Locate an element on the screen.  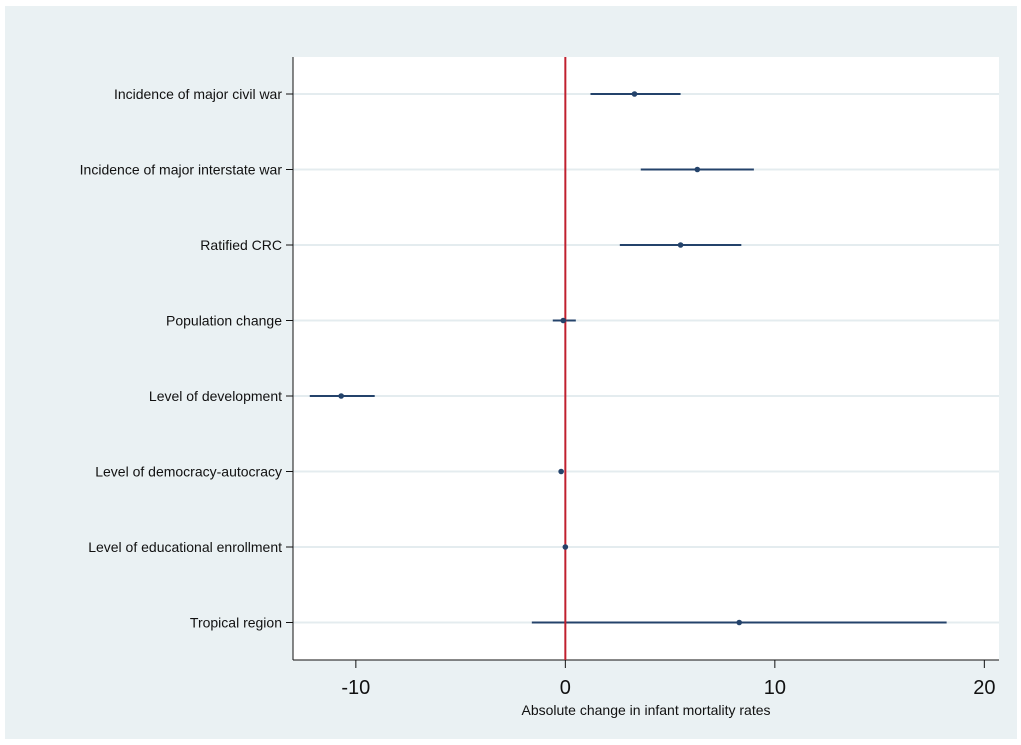
y-tick-label: Incidence of major interstate war is located at coordinates (181, 170).